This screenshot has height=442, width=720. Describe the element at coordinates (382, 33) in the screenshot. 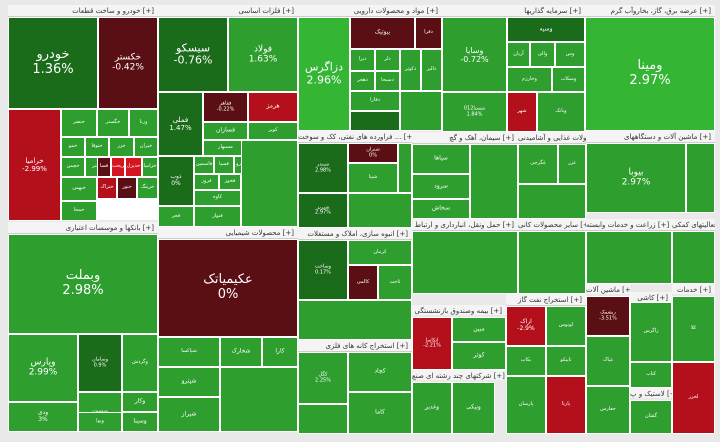

I see `stock-tile-biobik: بیوتیک` at that location.